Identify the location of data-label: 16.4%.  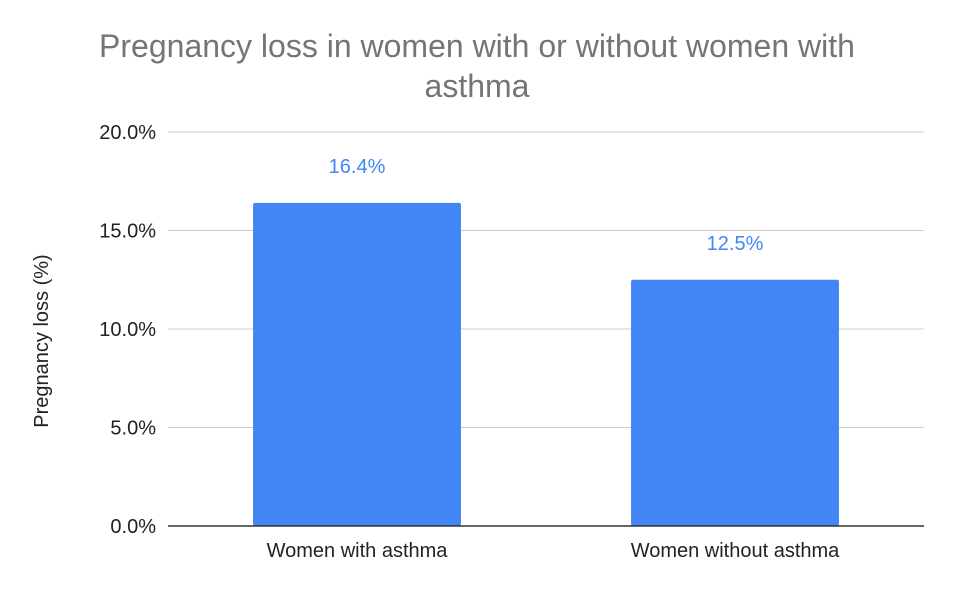
(357, 167).